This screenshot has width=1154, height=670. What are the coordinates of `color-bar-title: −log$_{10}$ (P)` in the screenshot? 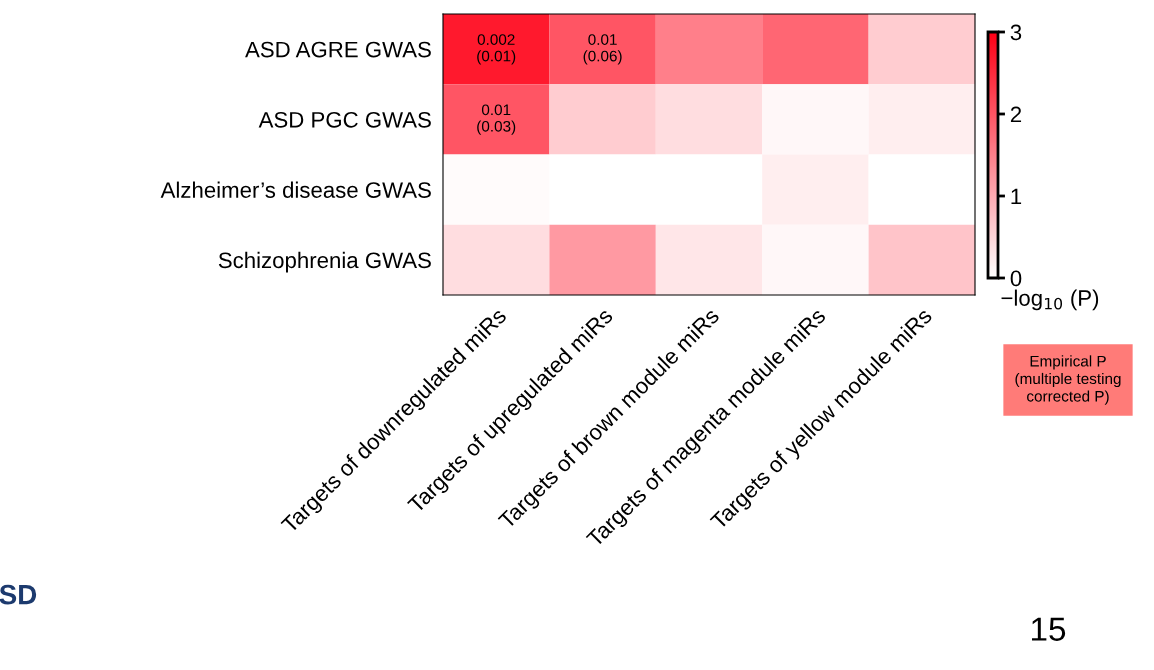 It's located at (1050, 300).